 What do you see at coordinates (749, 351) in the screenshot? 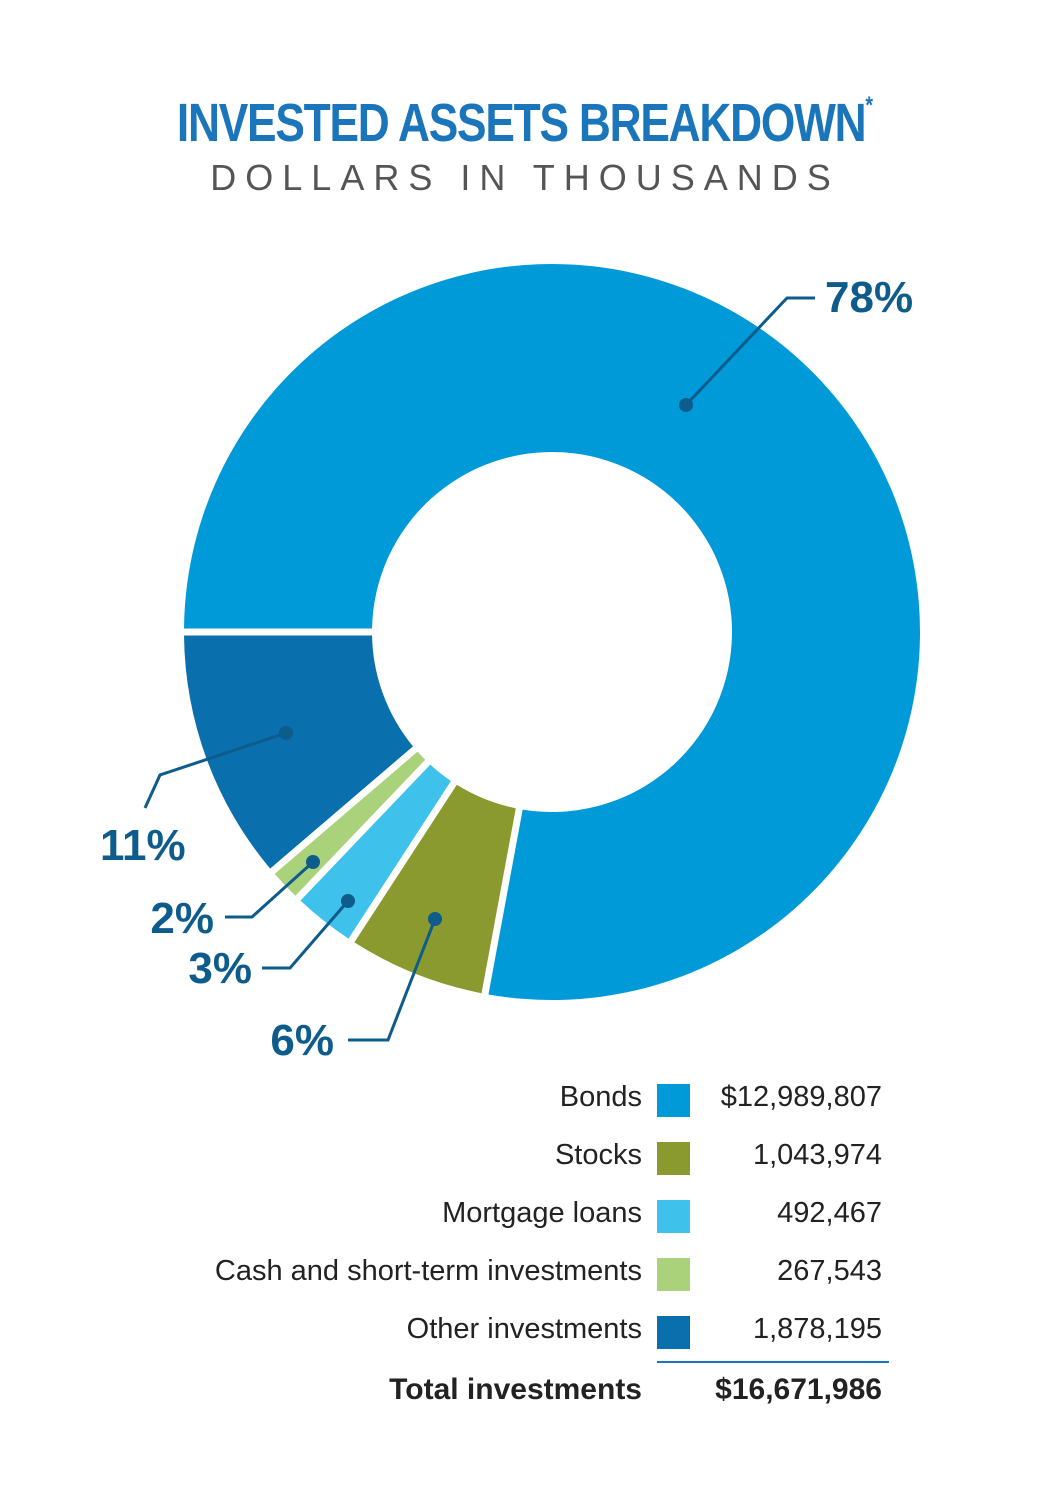
I see `callout-line-bonds` at bounding box center [749, 351].